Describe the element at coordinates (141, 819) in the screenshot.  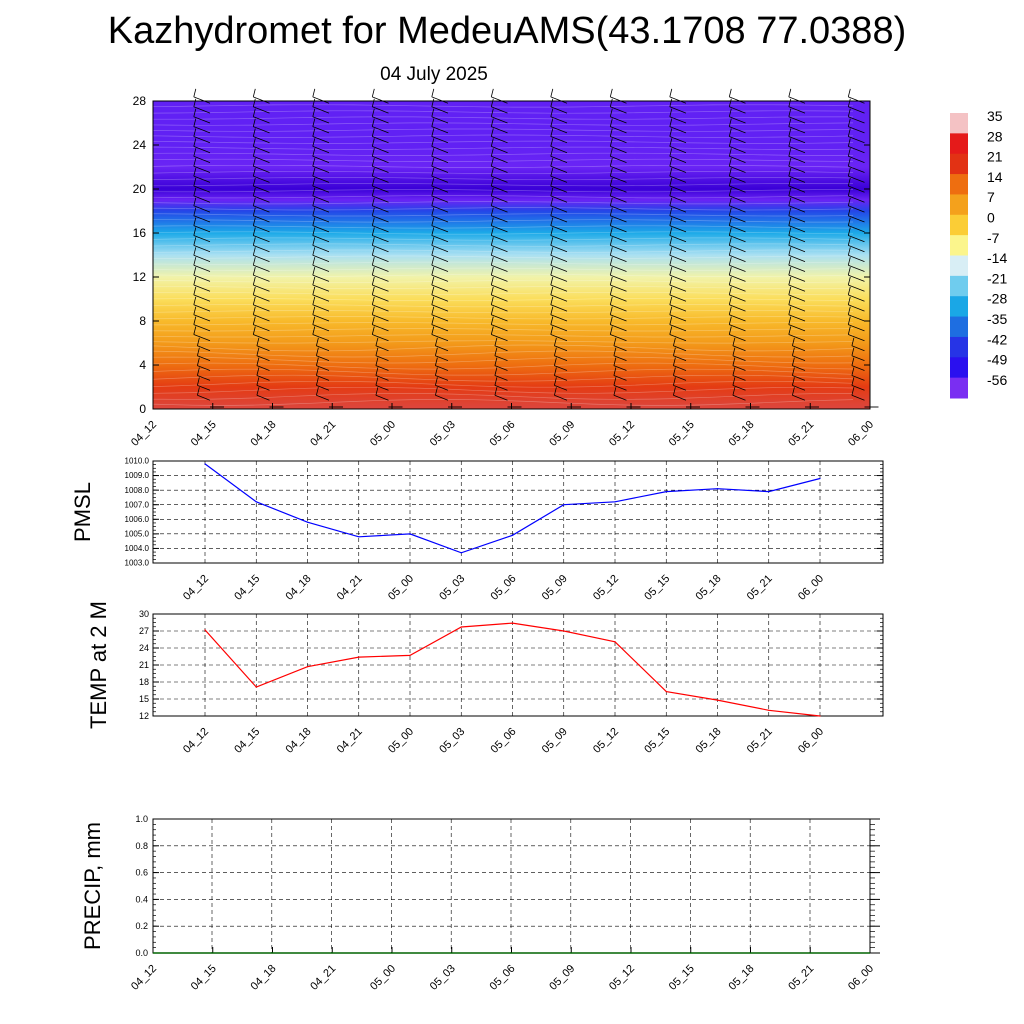
I see `y-tick-label: 1.0` at that location.